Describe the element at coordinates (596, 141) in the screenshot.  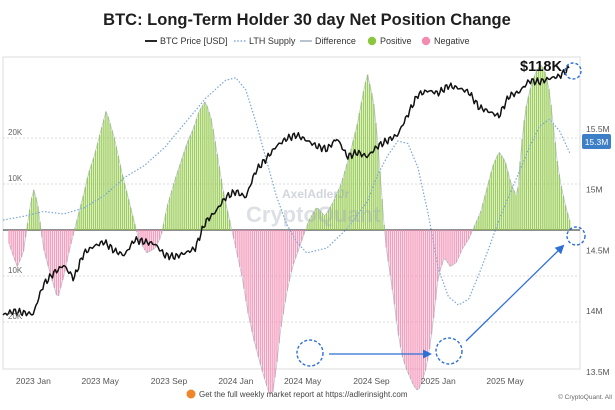
I see `current-supply-badge` at that location.